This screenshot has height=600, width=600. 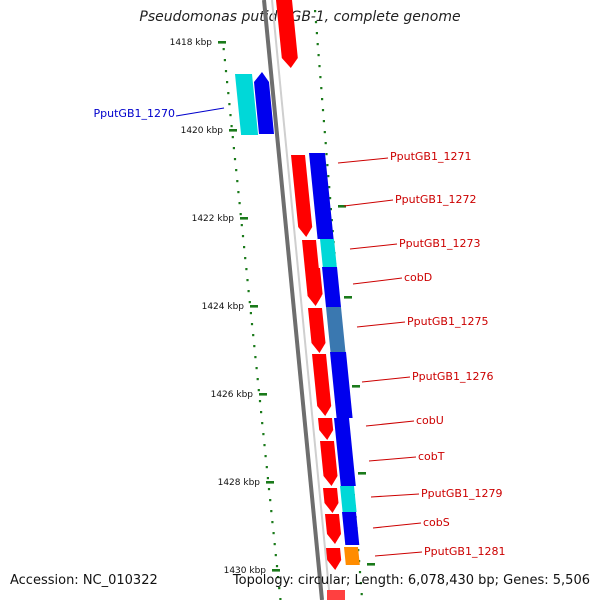 What do you see at coordinates (134, 113) in the screenshot?
I see `gene-label-1: PputGB1_1270` at bounding box center [134, 113].